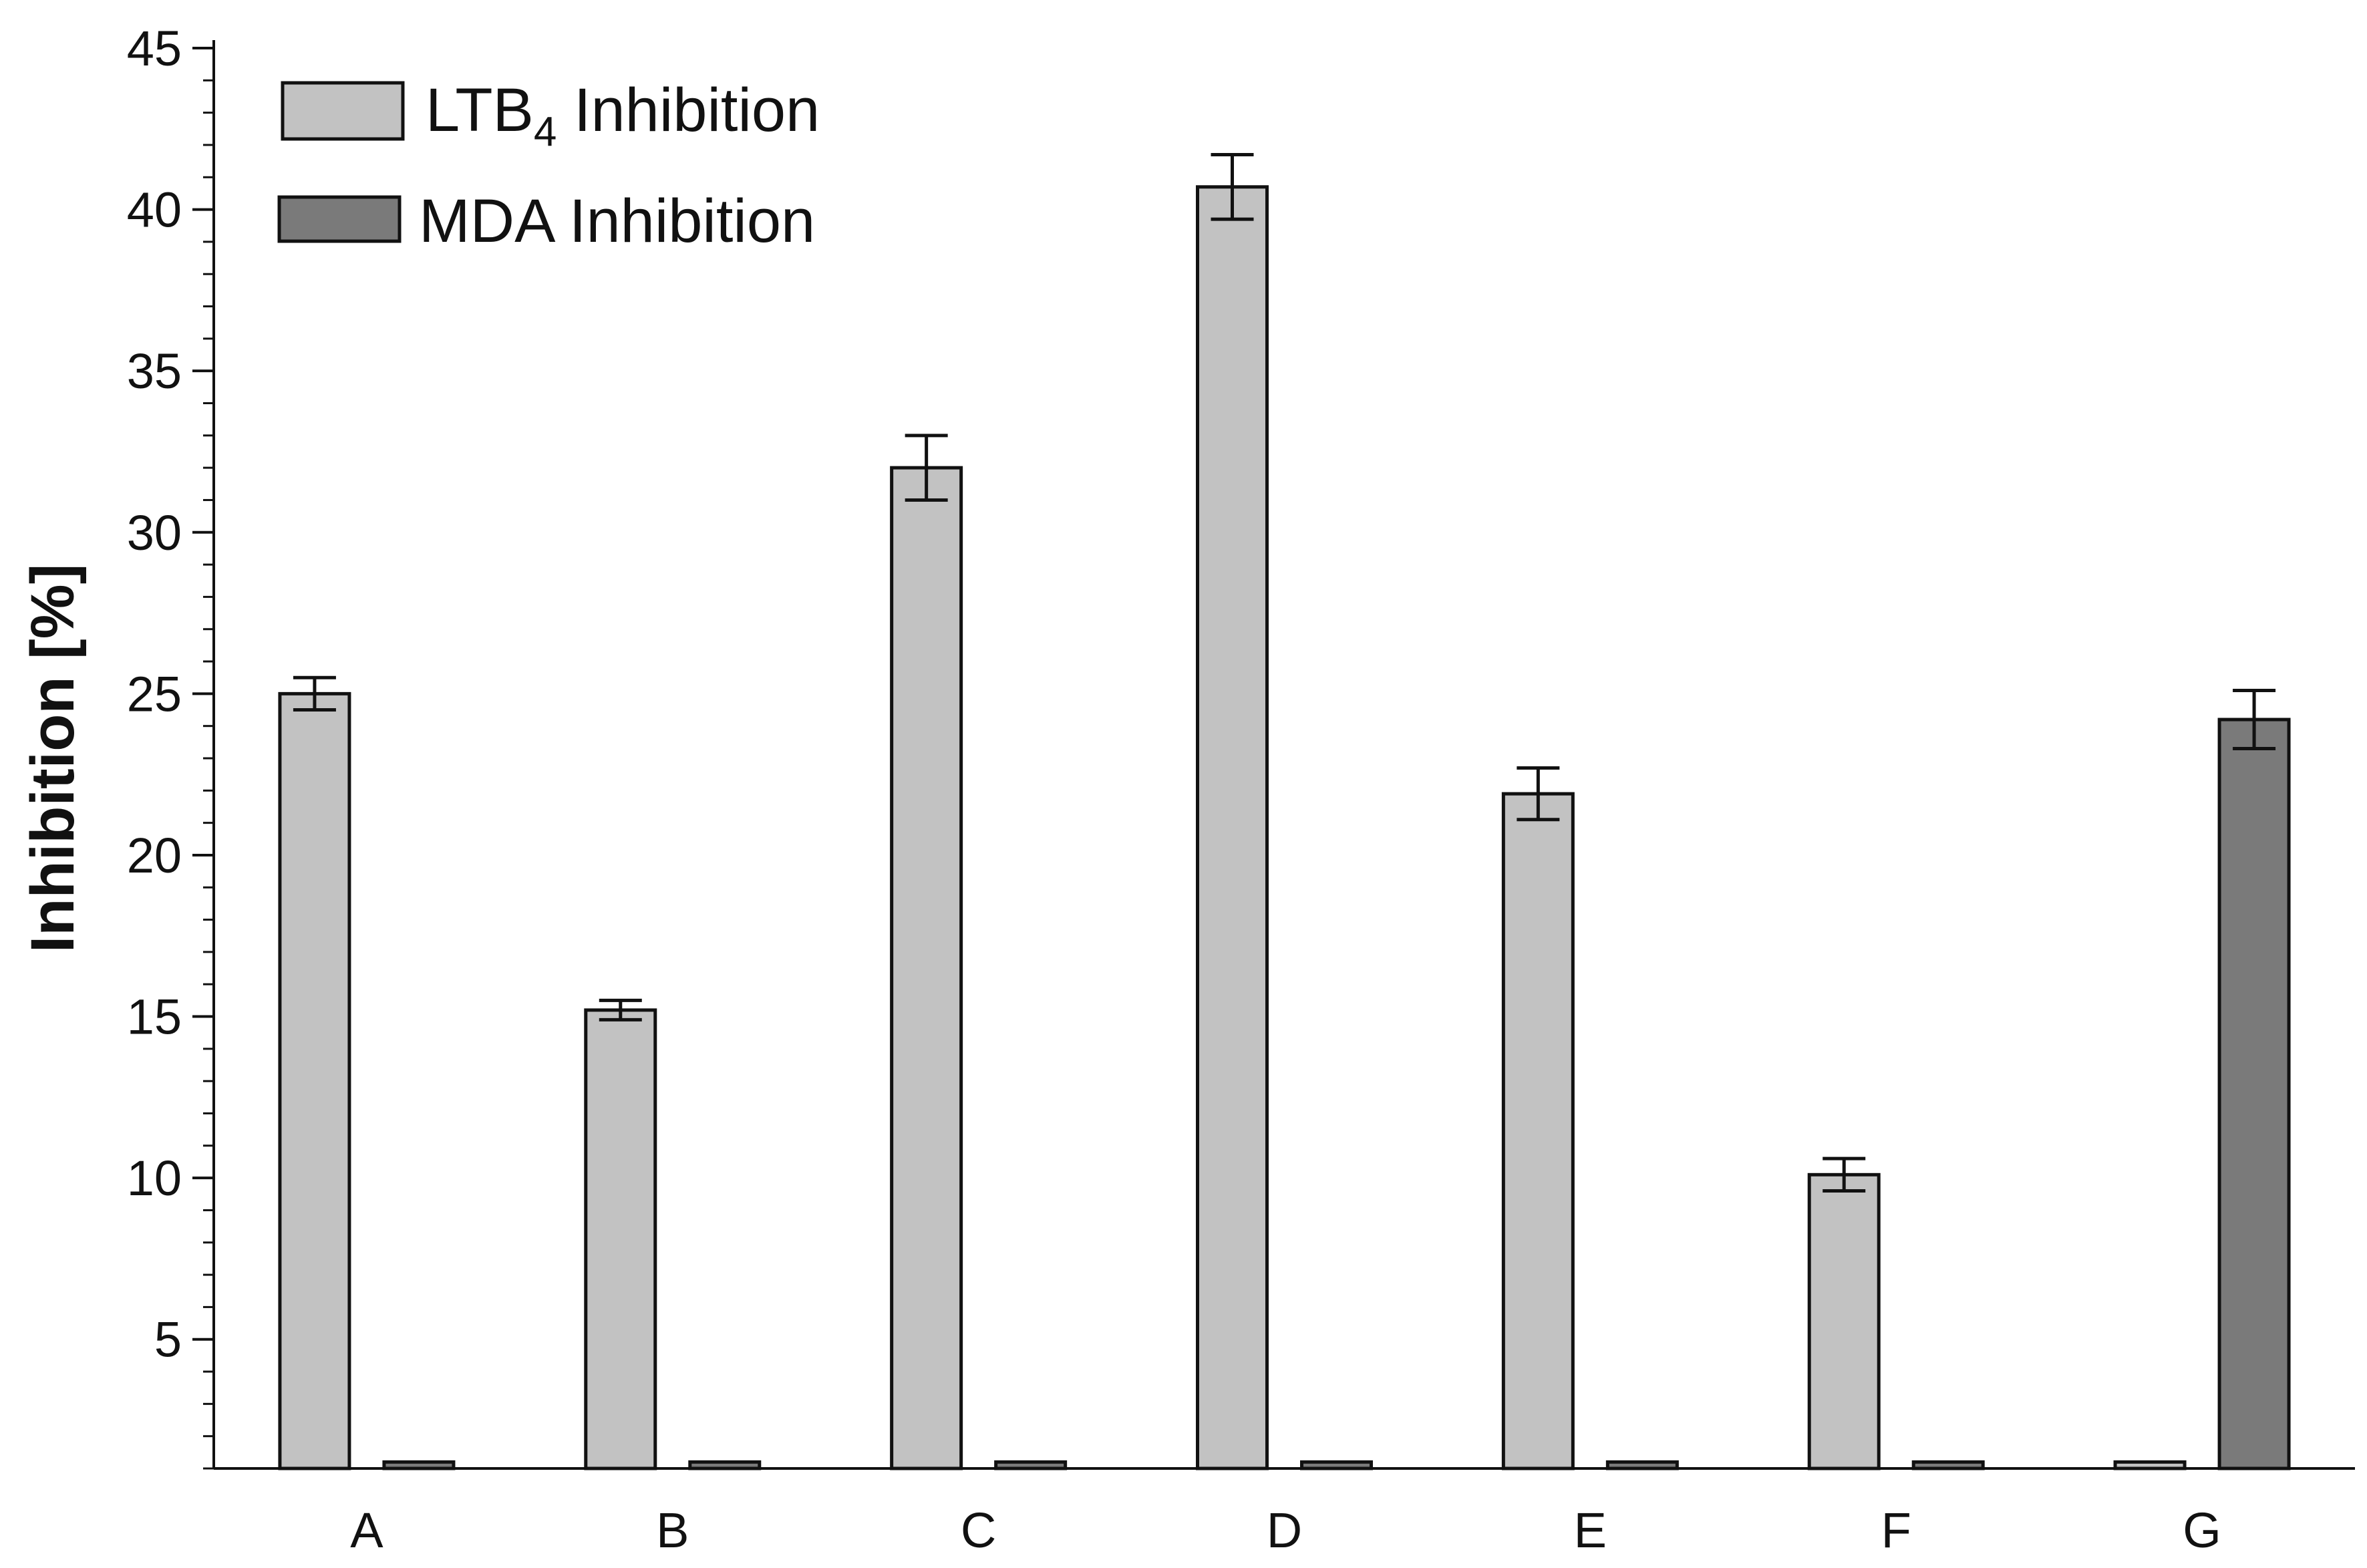 The width and height of the screenshot is (2367, 1568). Describe the element at coordinates (1948, 1465) in the screenshot. I see `bar-mda-f` at that location.